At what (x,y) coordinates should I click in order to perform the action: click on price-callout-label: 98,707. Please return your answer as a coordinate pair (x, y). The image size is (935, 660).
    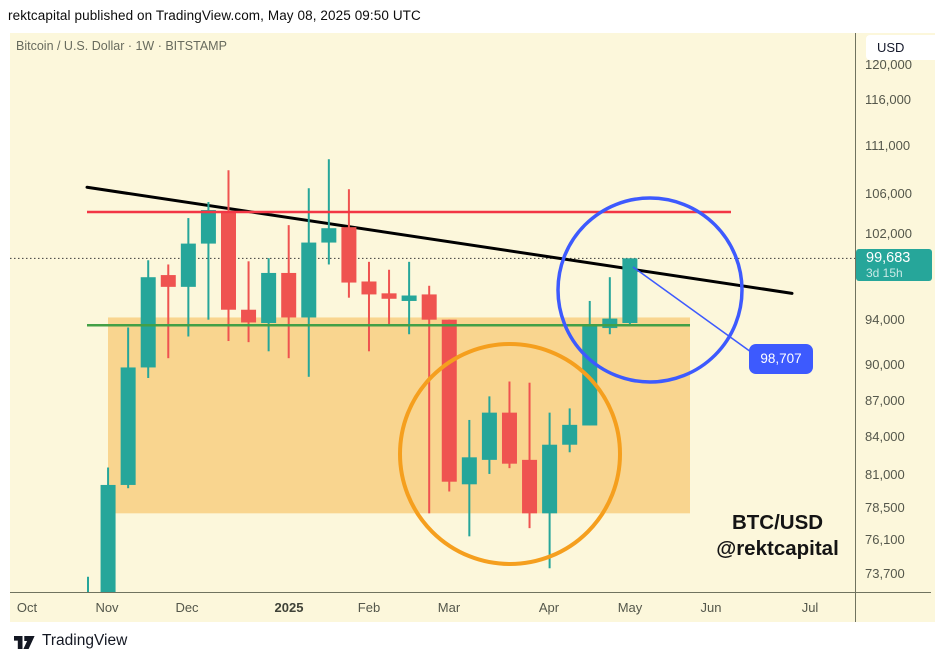
    Looking at the image, I should click on (781, 359).